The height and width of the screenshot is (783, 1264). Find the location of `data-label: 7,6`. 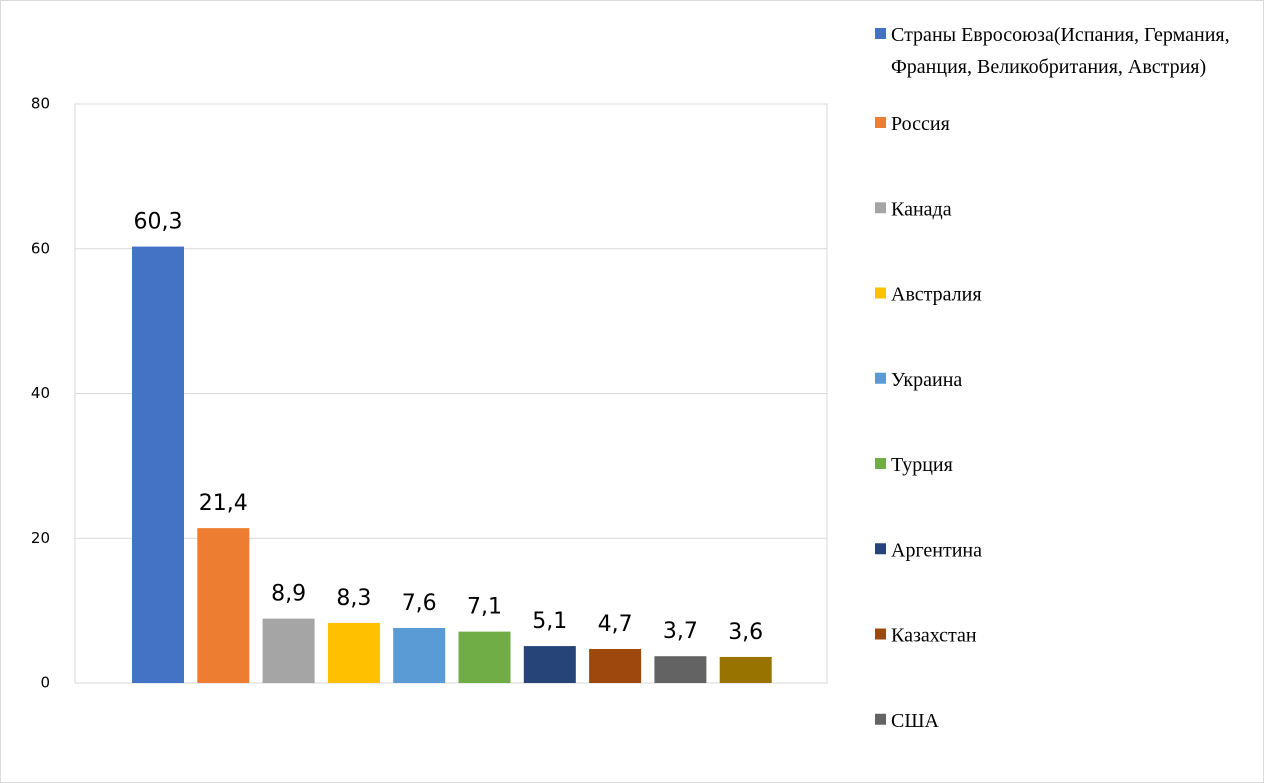

data-label: 7,6 is located at coordinates (419, 603).